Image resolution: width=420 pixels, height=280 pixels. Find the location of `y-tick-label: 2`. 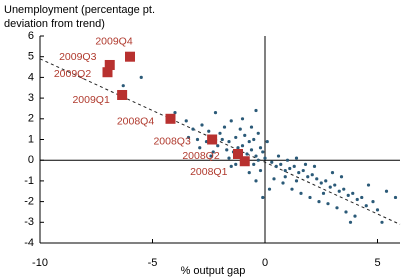

y-tick-label: 2 is located at coordinates (31, 119).